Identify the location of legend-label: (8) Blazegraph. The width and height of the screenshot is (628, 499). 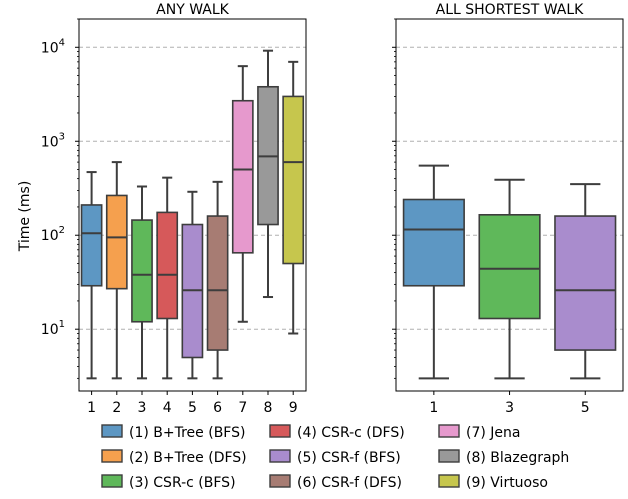
(517, 458).